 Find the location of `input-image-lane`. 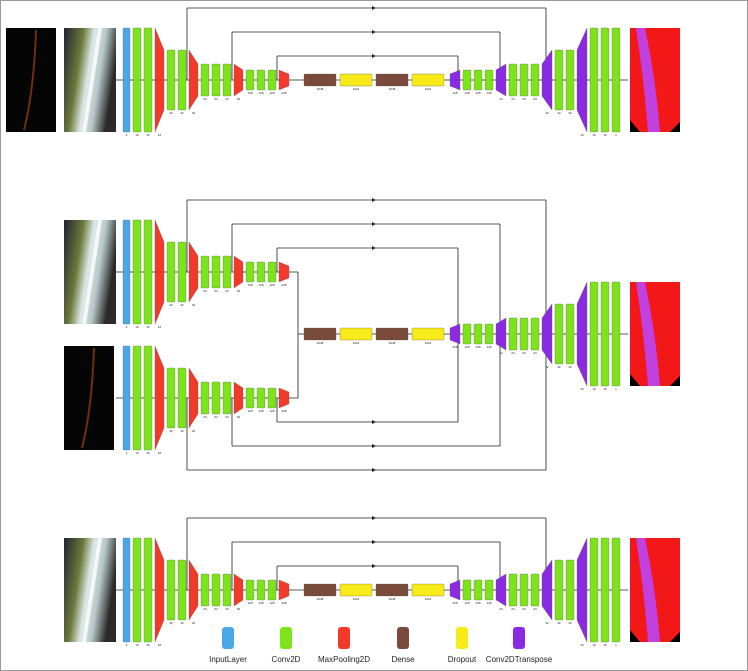

input-image-lane is located at coordinates (92, 272).